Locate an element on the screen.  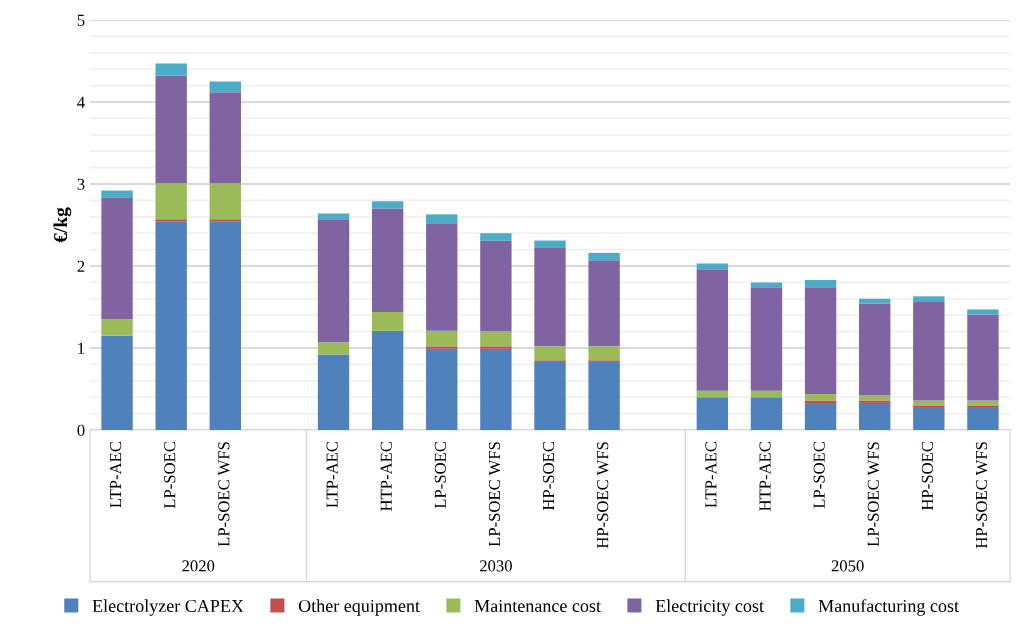
text: 2050 is located at coordinates (847, 566).